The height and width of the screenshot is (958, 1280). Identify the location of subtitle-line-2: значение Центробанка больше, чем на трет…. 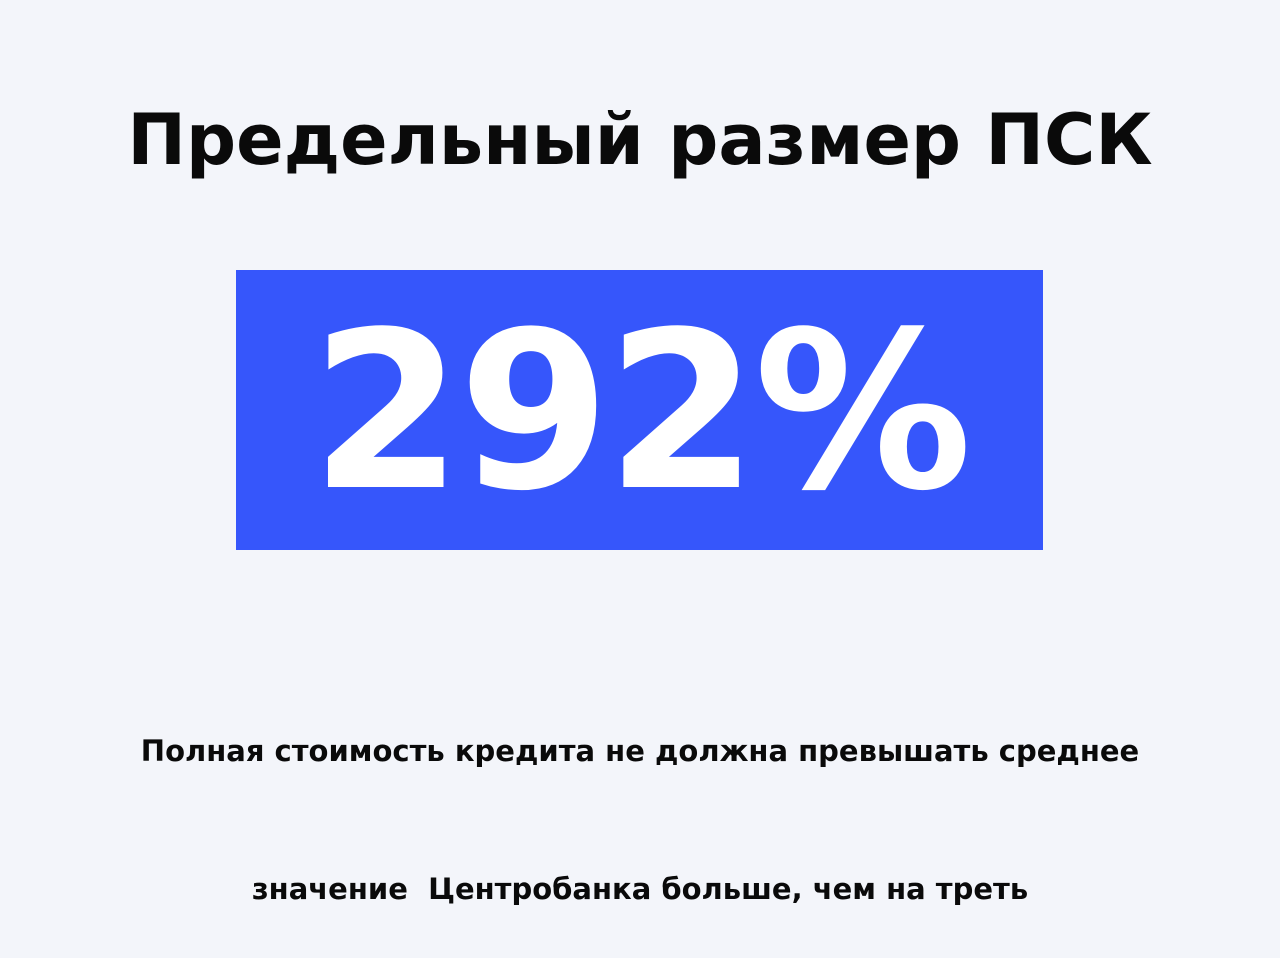
(640, 889).